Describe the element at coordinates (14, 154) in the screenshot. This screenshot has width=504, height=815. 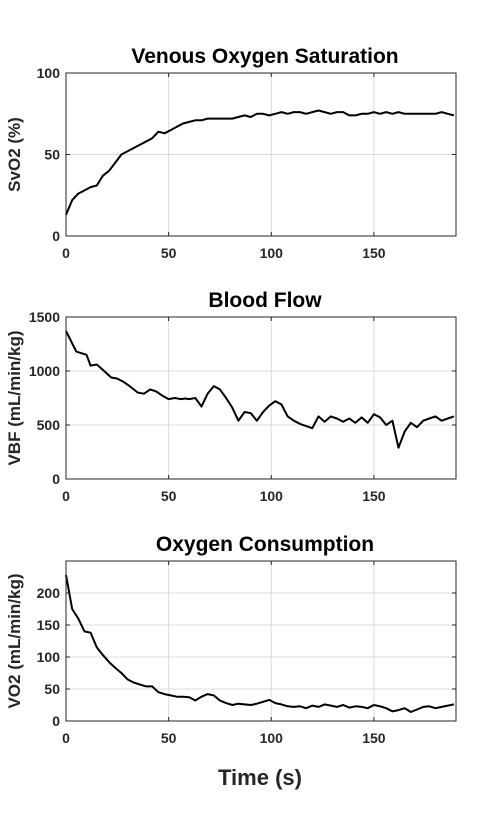
I see `y-axis-label: SvO2 (%)` at that location.